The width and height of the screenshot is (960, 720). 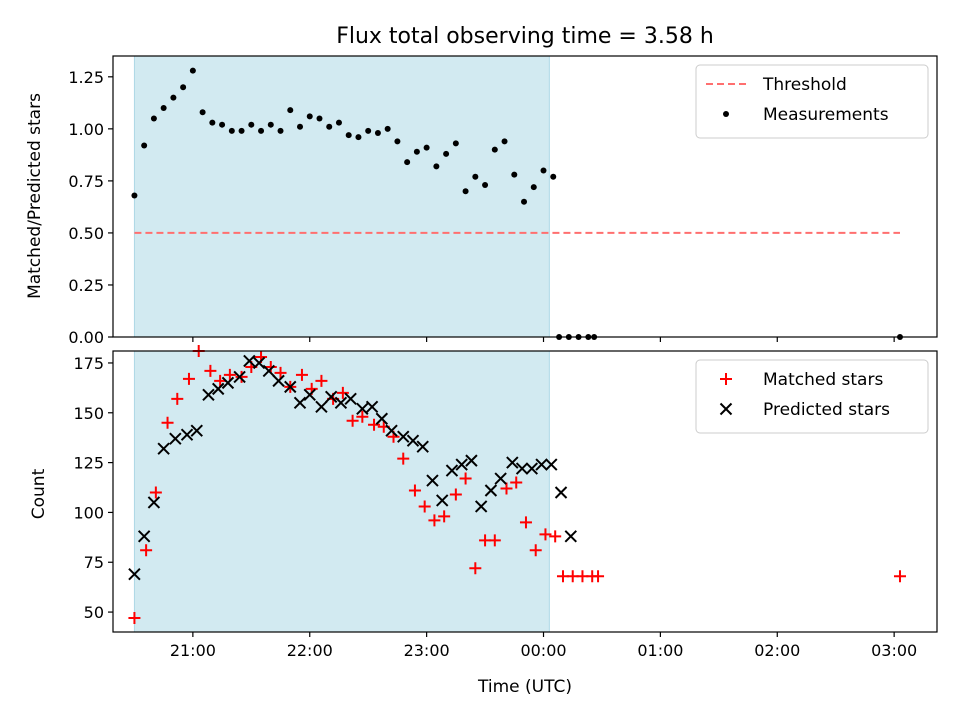 I want to click on legend-label: Measurements, so click(x=826, y=115).